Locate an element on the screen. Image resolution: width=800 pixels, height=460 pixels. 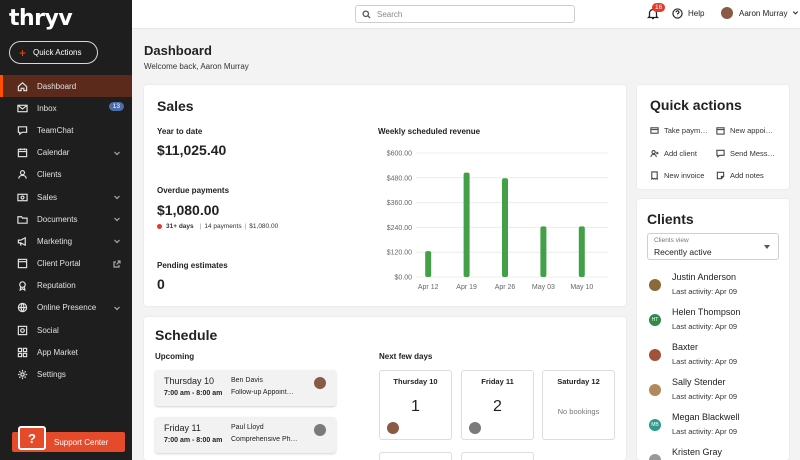
ytd-value: $11,025.40 is located at coordinates (192, 150).